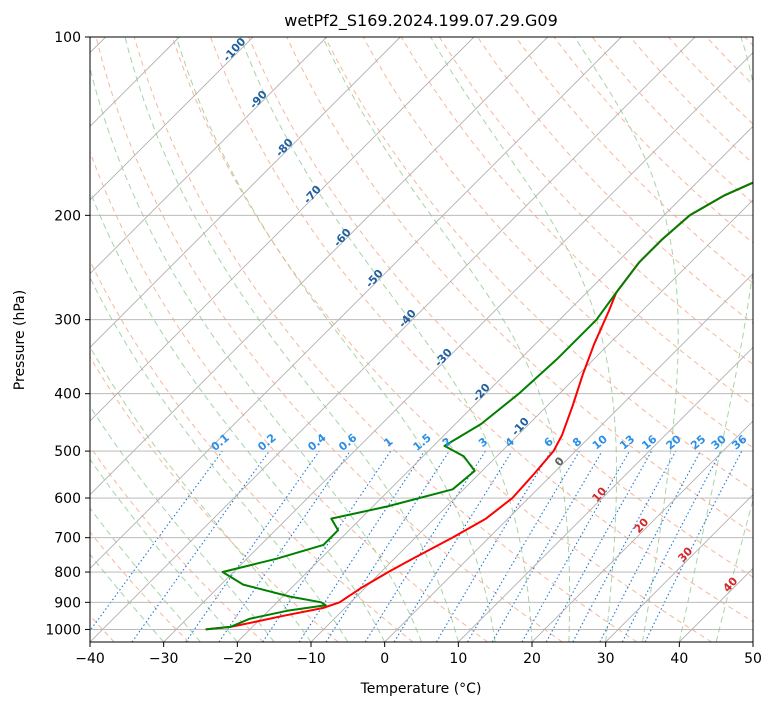 Image resolution: width=775 pixels, height=708 pixels. What do you see at coordinates (753, 659) in the screenshot?
I see `x-tick-label: 50` at bounding box center [753, 659].